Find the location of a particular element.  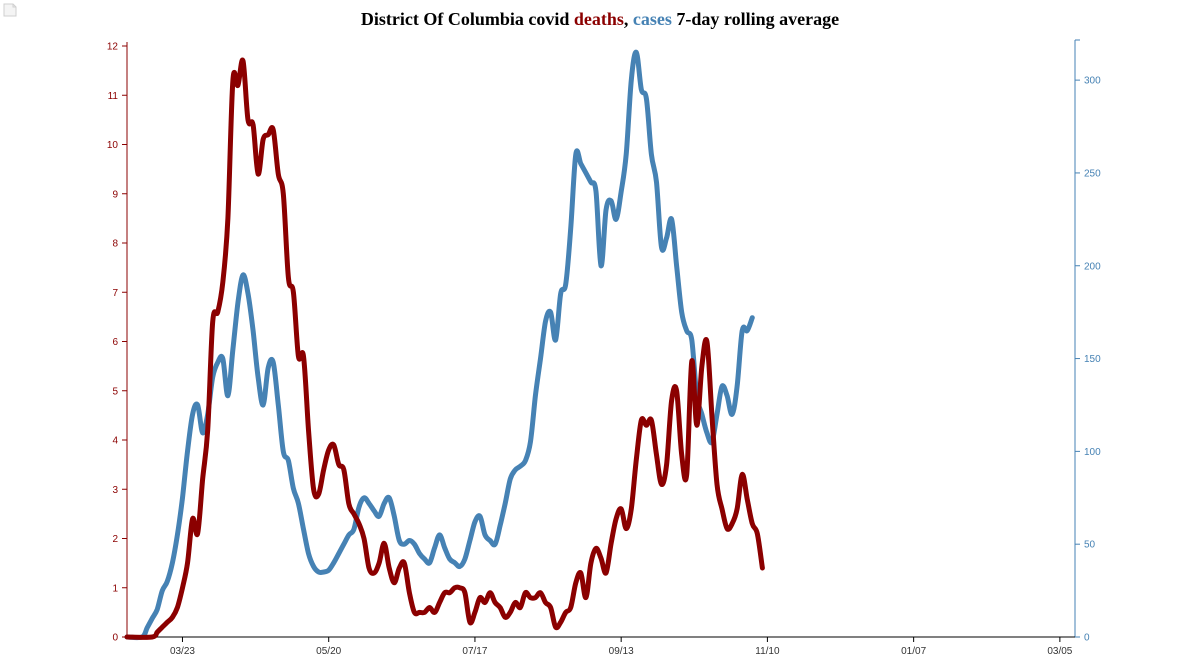

left-tick-label: 4 is located at coordinates (115, 441).